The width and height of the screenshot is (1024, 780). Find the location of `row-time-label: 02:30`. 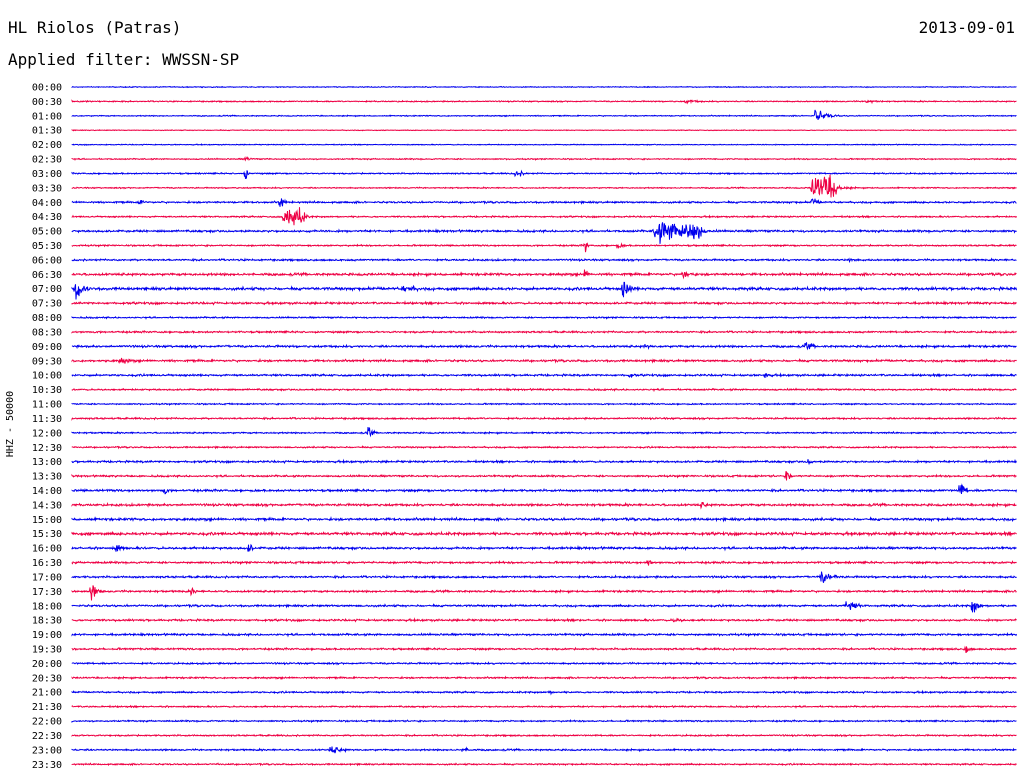

row-time-label: 02:30 is located at coordinates (47, 160).